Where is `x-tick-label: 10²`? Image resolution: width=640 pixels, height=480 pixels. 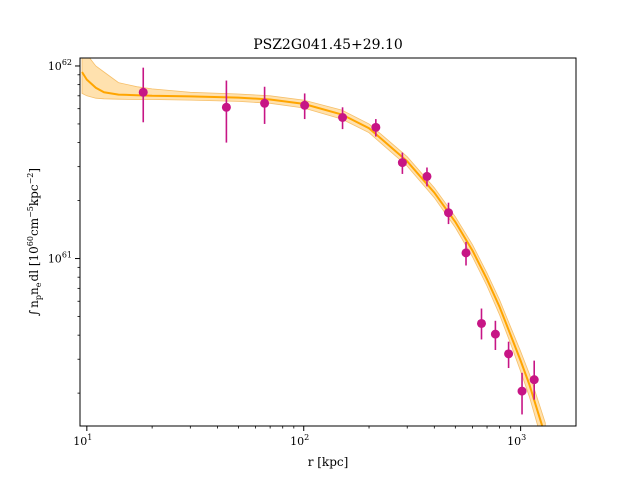
x-tick-label: 10² is located at coordinates (299, 440).